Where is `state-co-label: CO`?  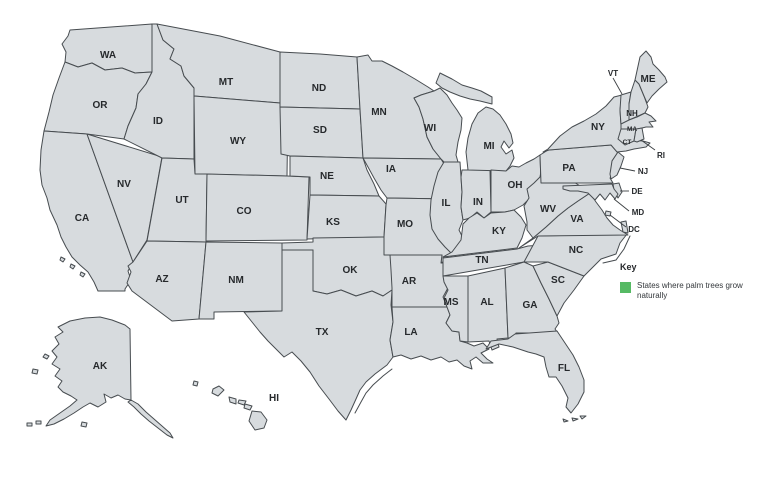 state-co-label: CO is located at coordinates (244, 211).